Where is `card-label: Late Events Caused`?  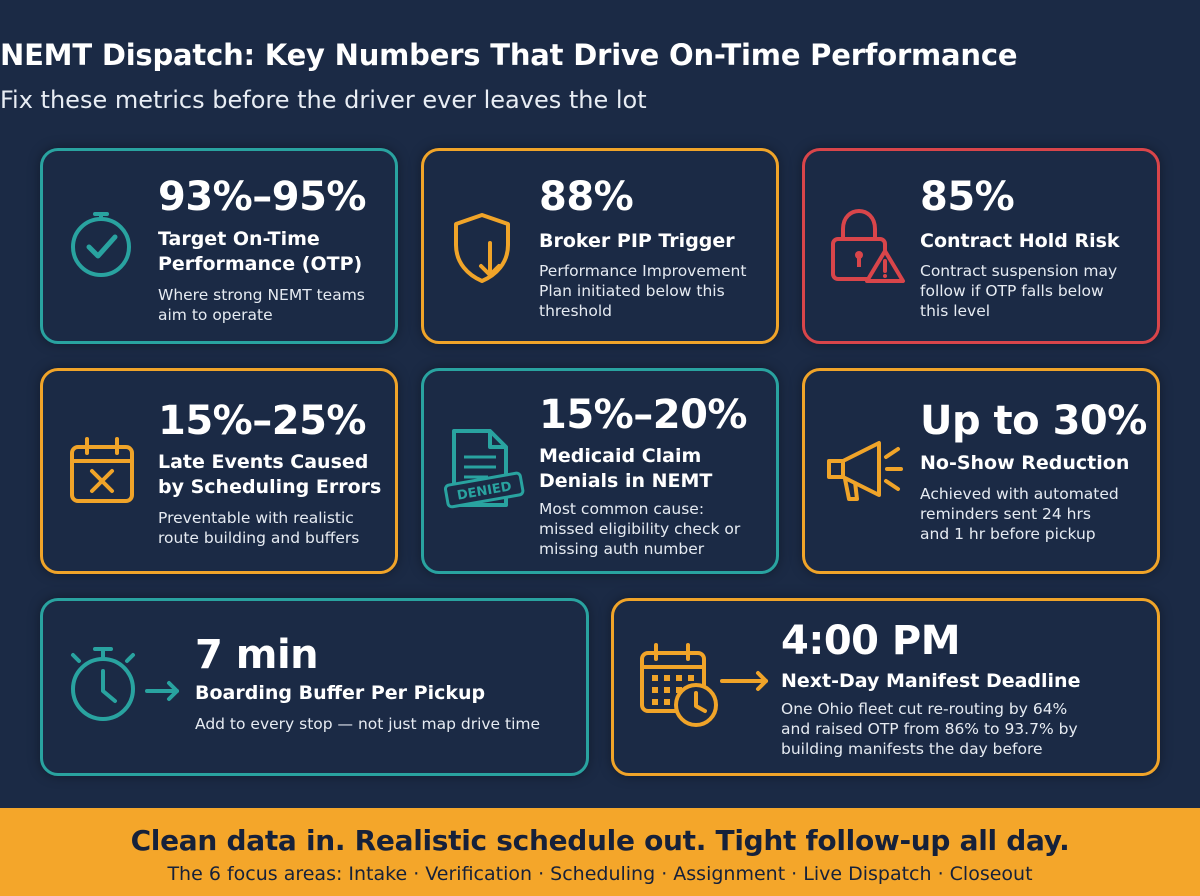 card-label: Late Events Caused is located at coordinates (263, 462).